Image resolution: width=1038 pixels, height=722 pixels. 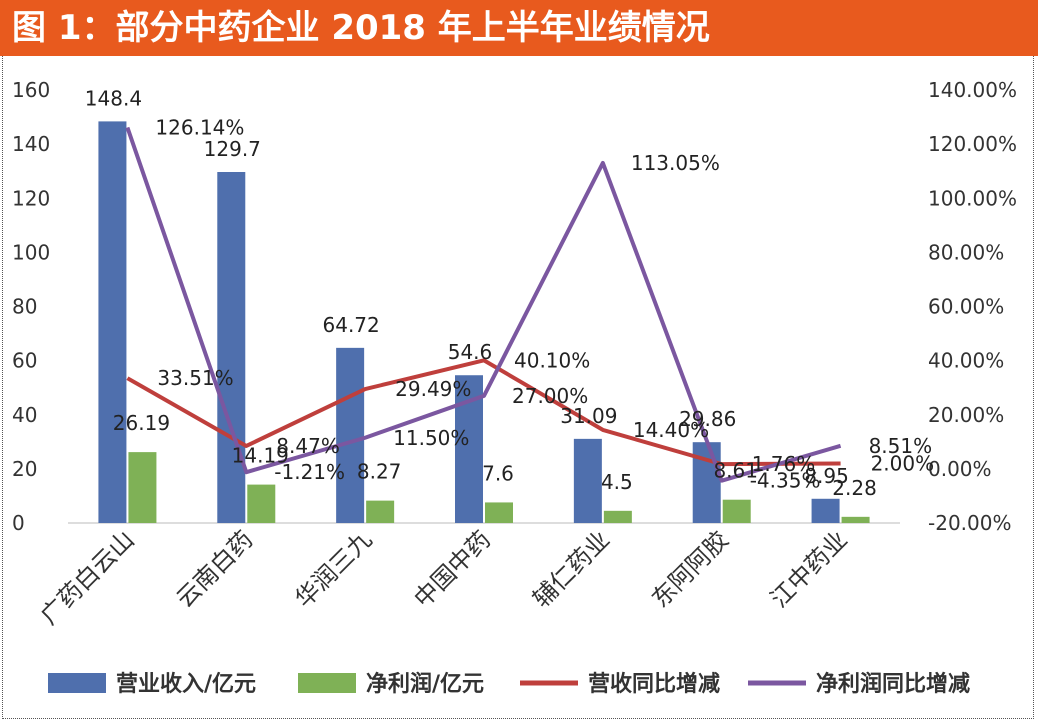 What do you see at coordinates (327, 683) in the screenshot?
I see `legend-net-profit-swatch` at bounding box center [327, 683].